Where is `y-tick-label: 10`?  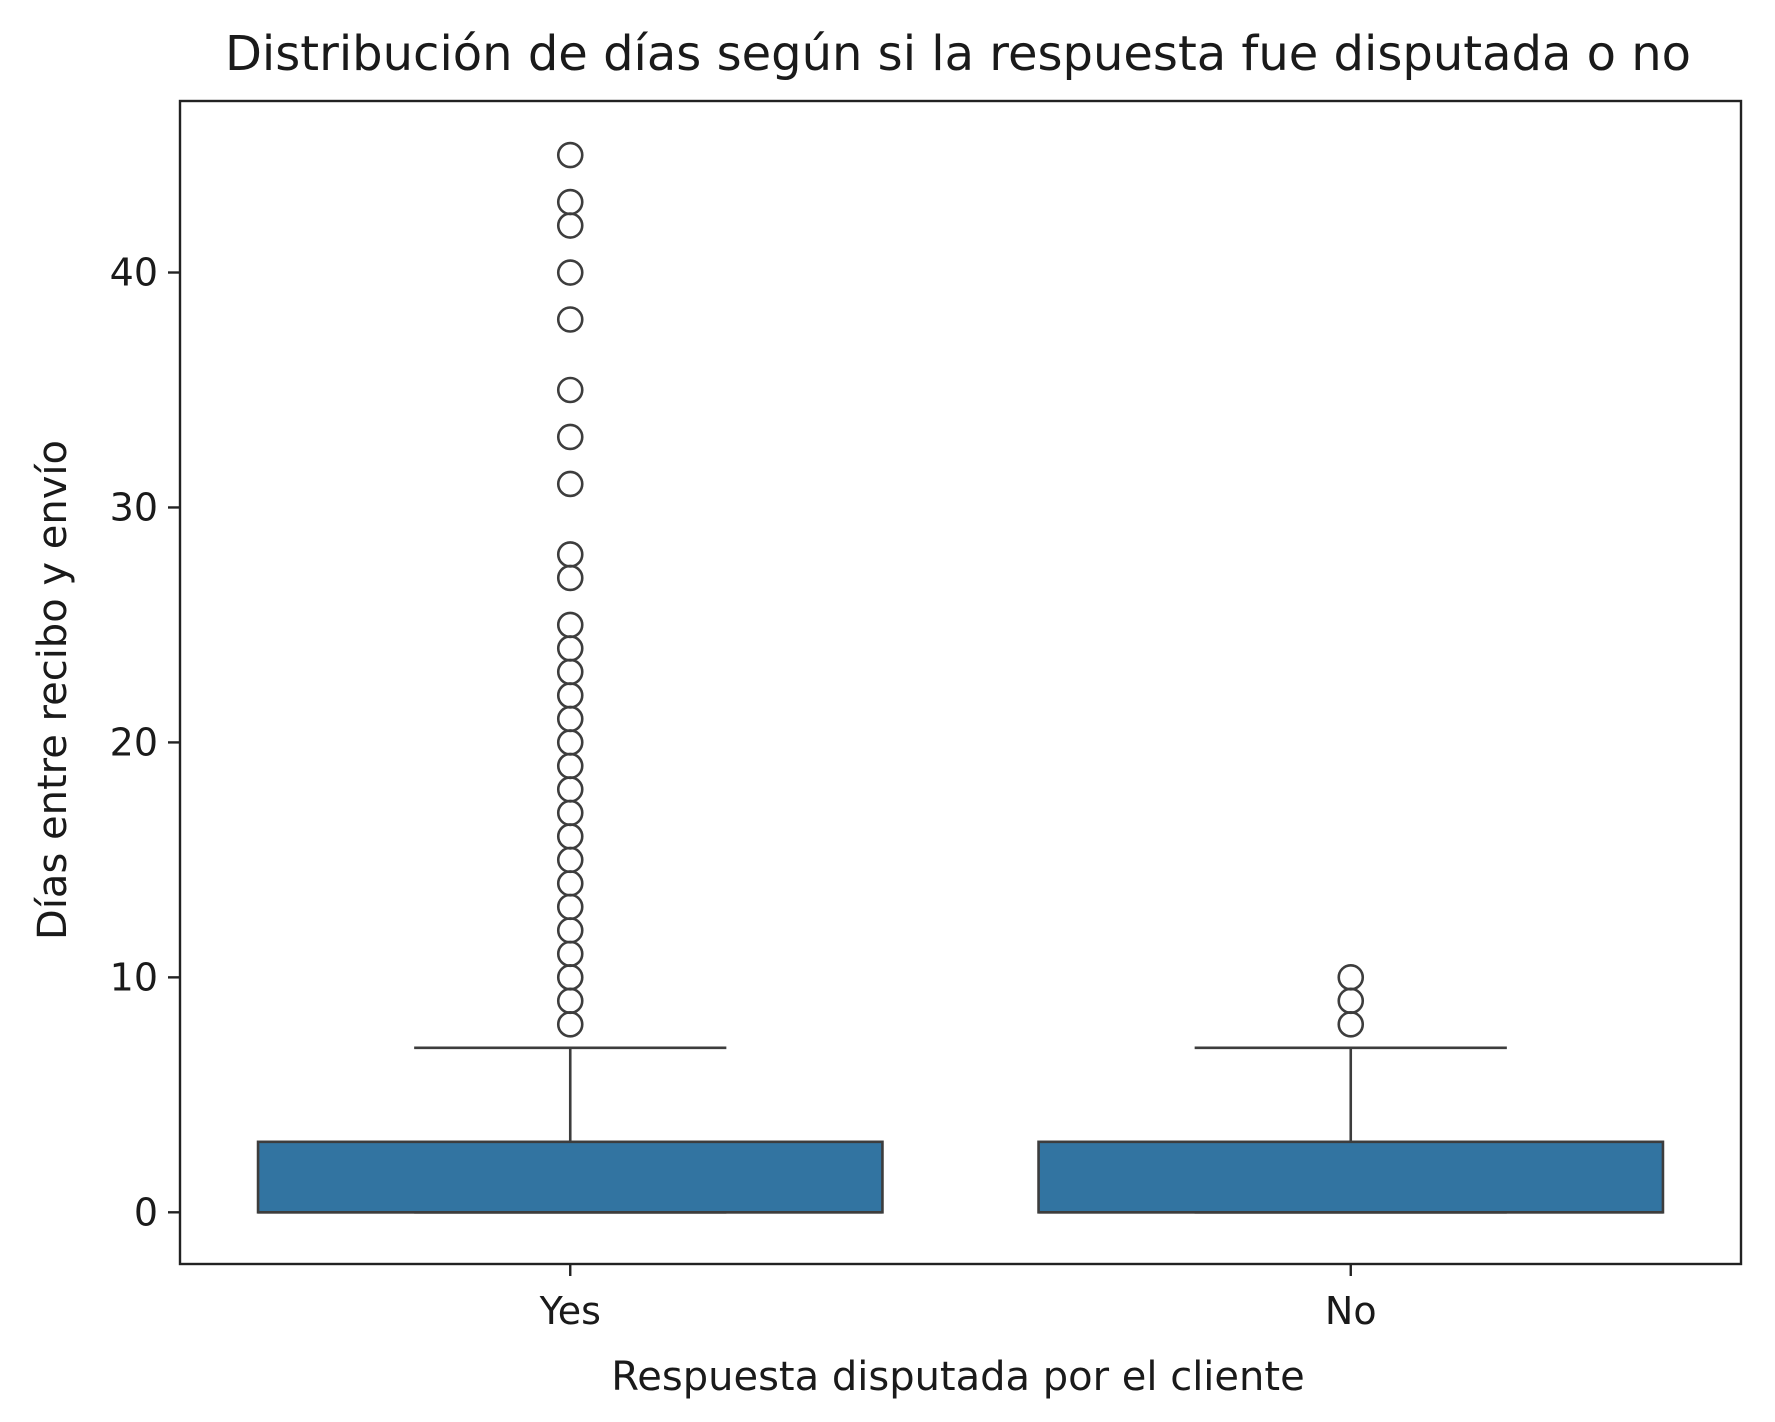 y-tick-label: 10 is located at coordinates (134, 977).